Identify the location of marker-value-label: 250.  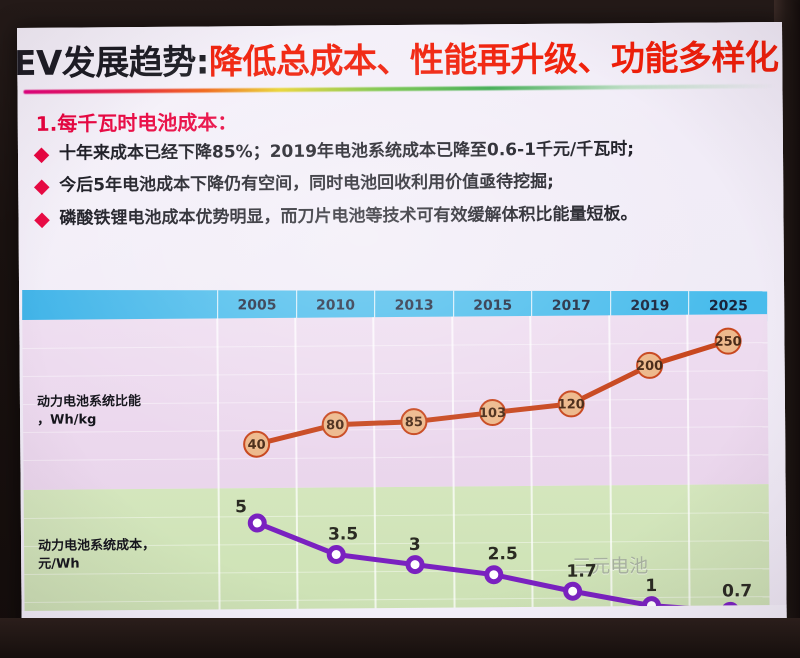
(728, 342).